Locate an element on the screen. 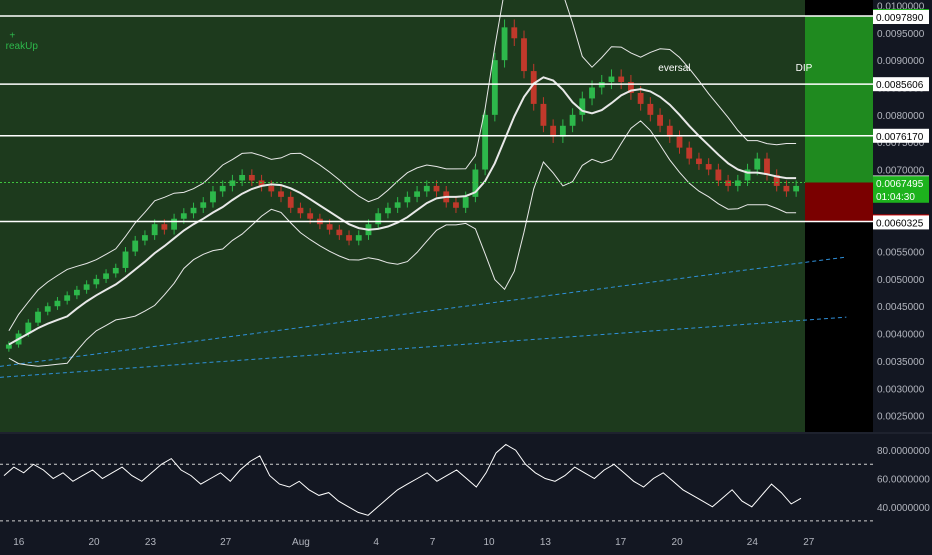 The height and width of the screenshot is (555, 932). price-tick-label: 0.0025000 is located at coordinates (901, 417).